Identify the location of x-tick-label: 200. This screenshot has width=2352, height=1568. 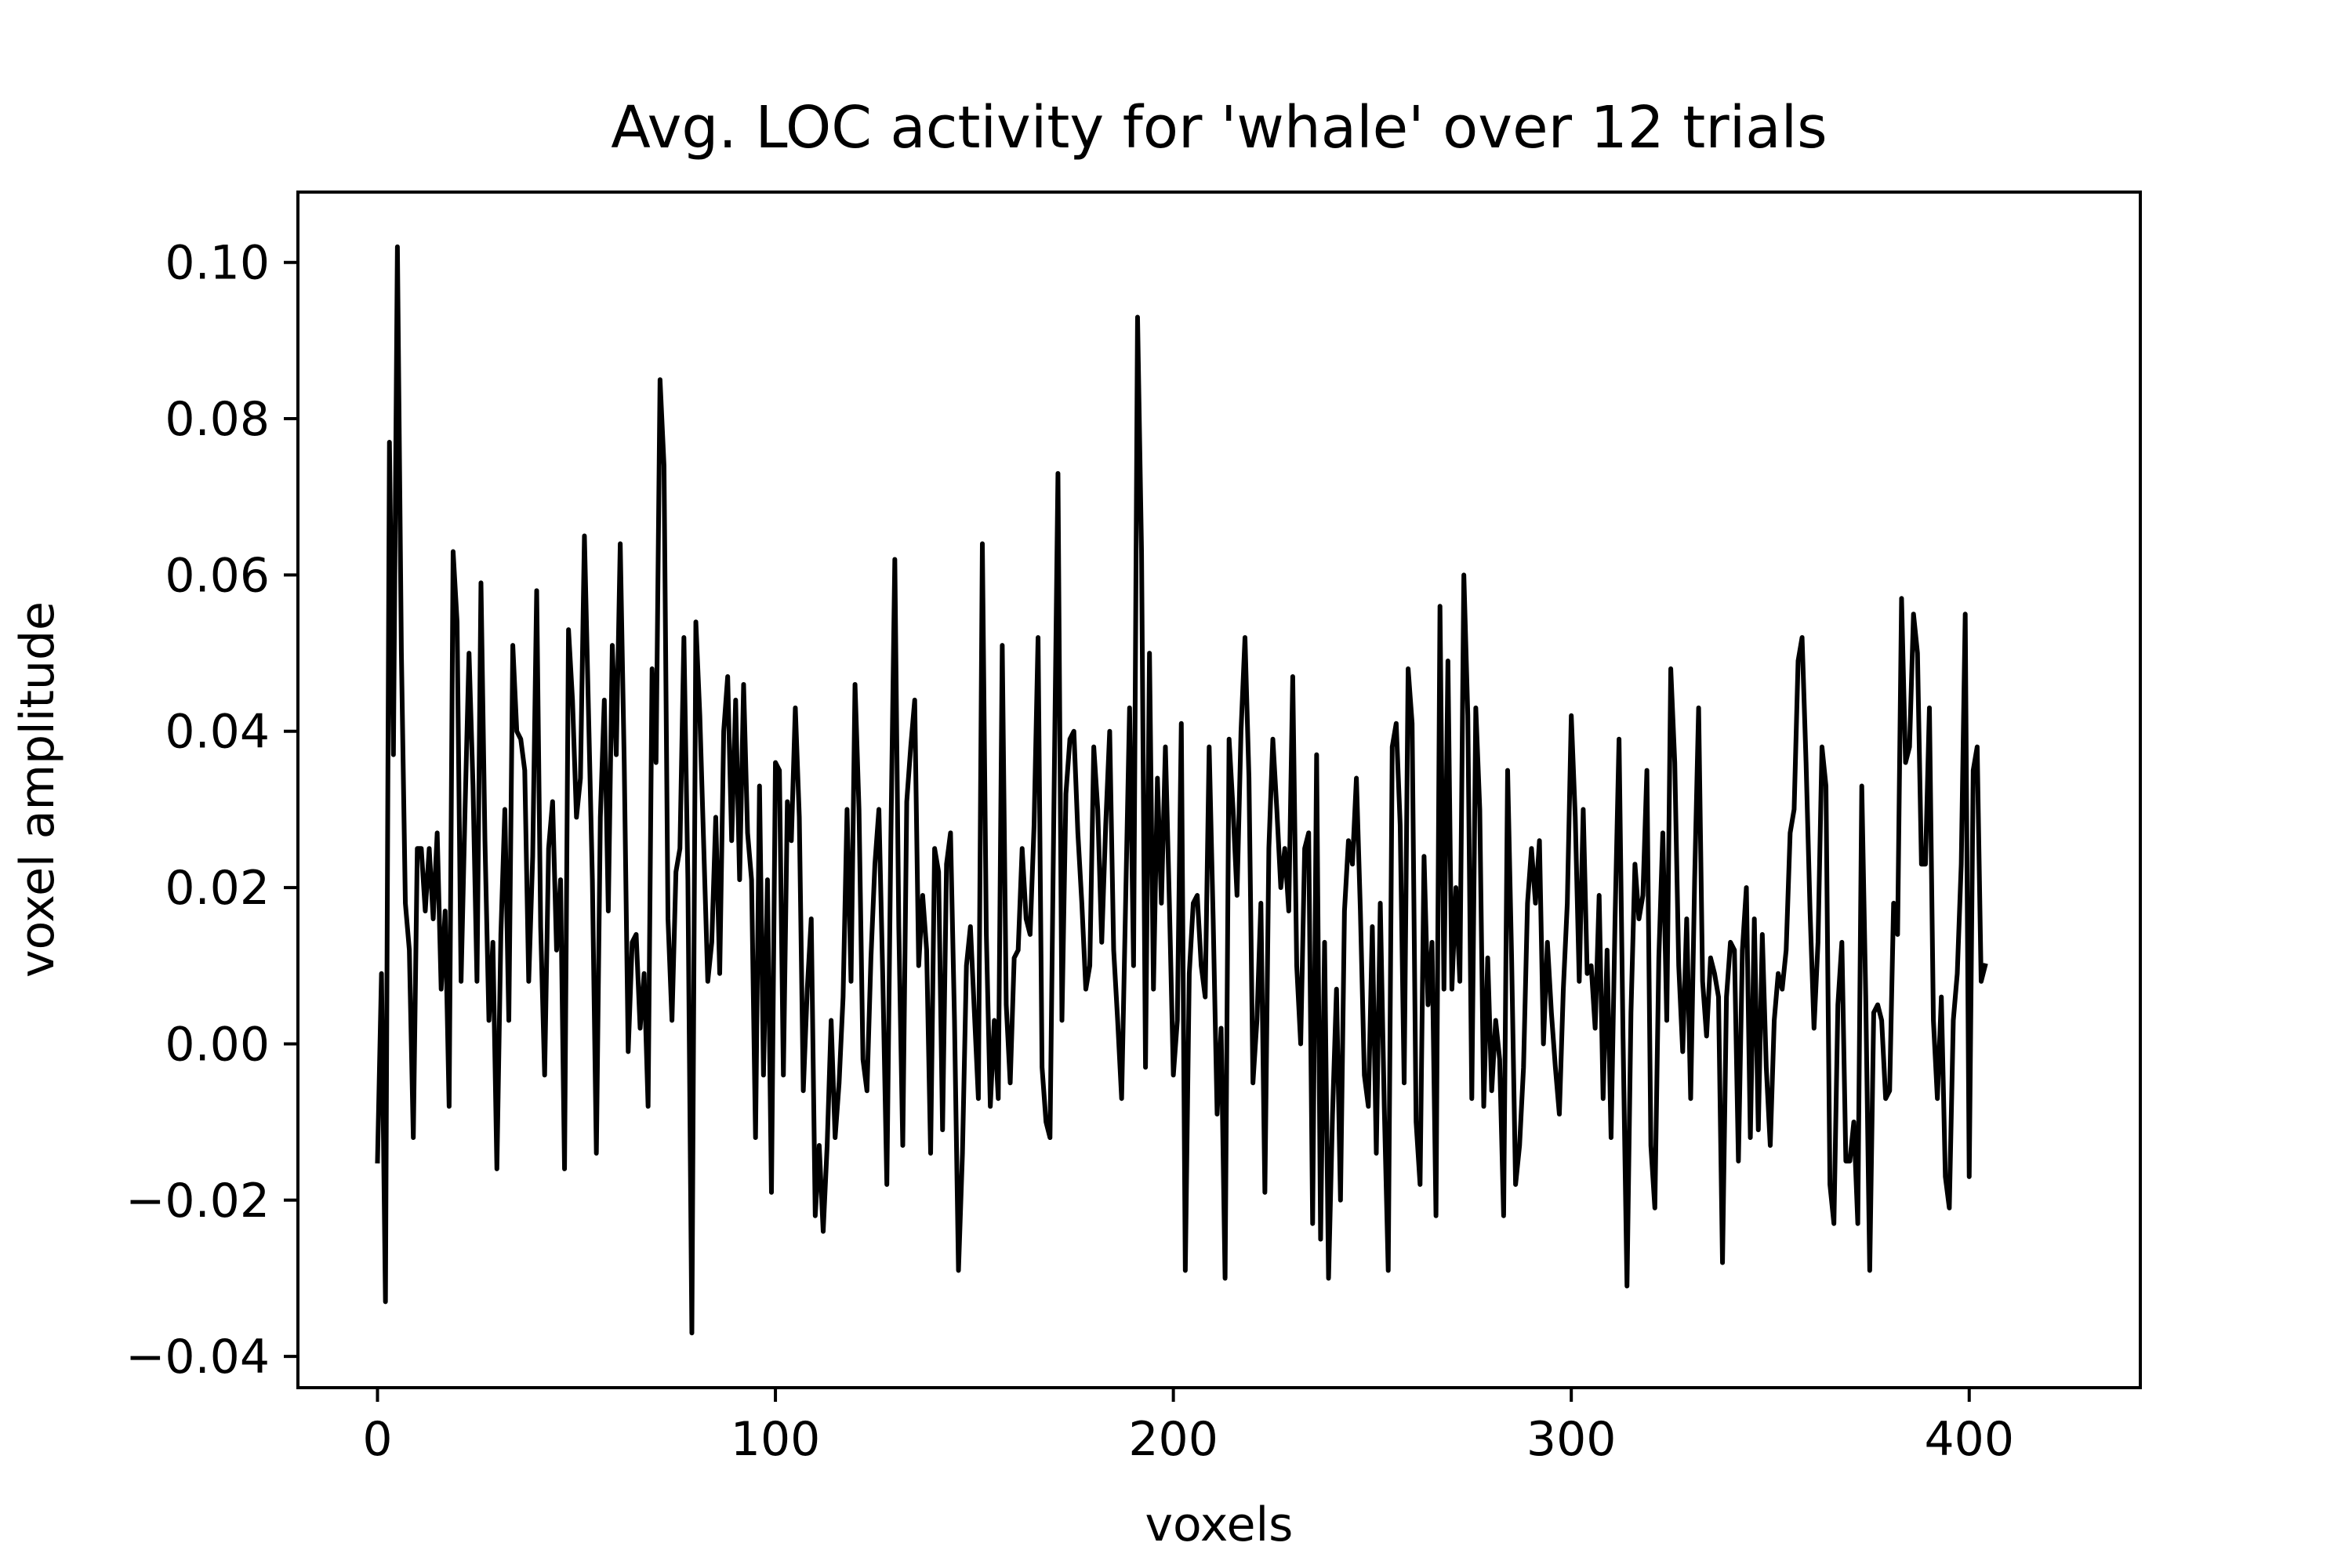
(1173, 1439).